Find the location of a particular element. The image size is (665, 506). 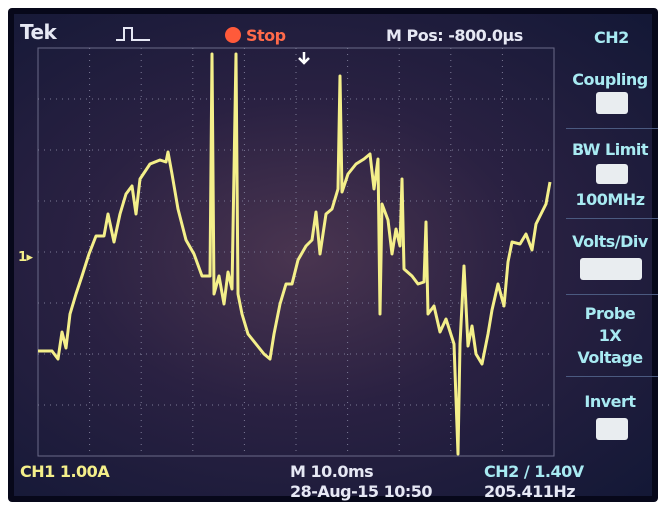

trigger-icon is located at coordinates (133, 34).